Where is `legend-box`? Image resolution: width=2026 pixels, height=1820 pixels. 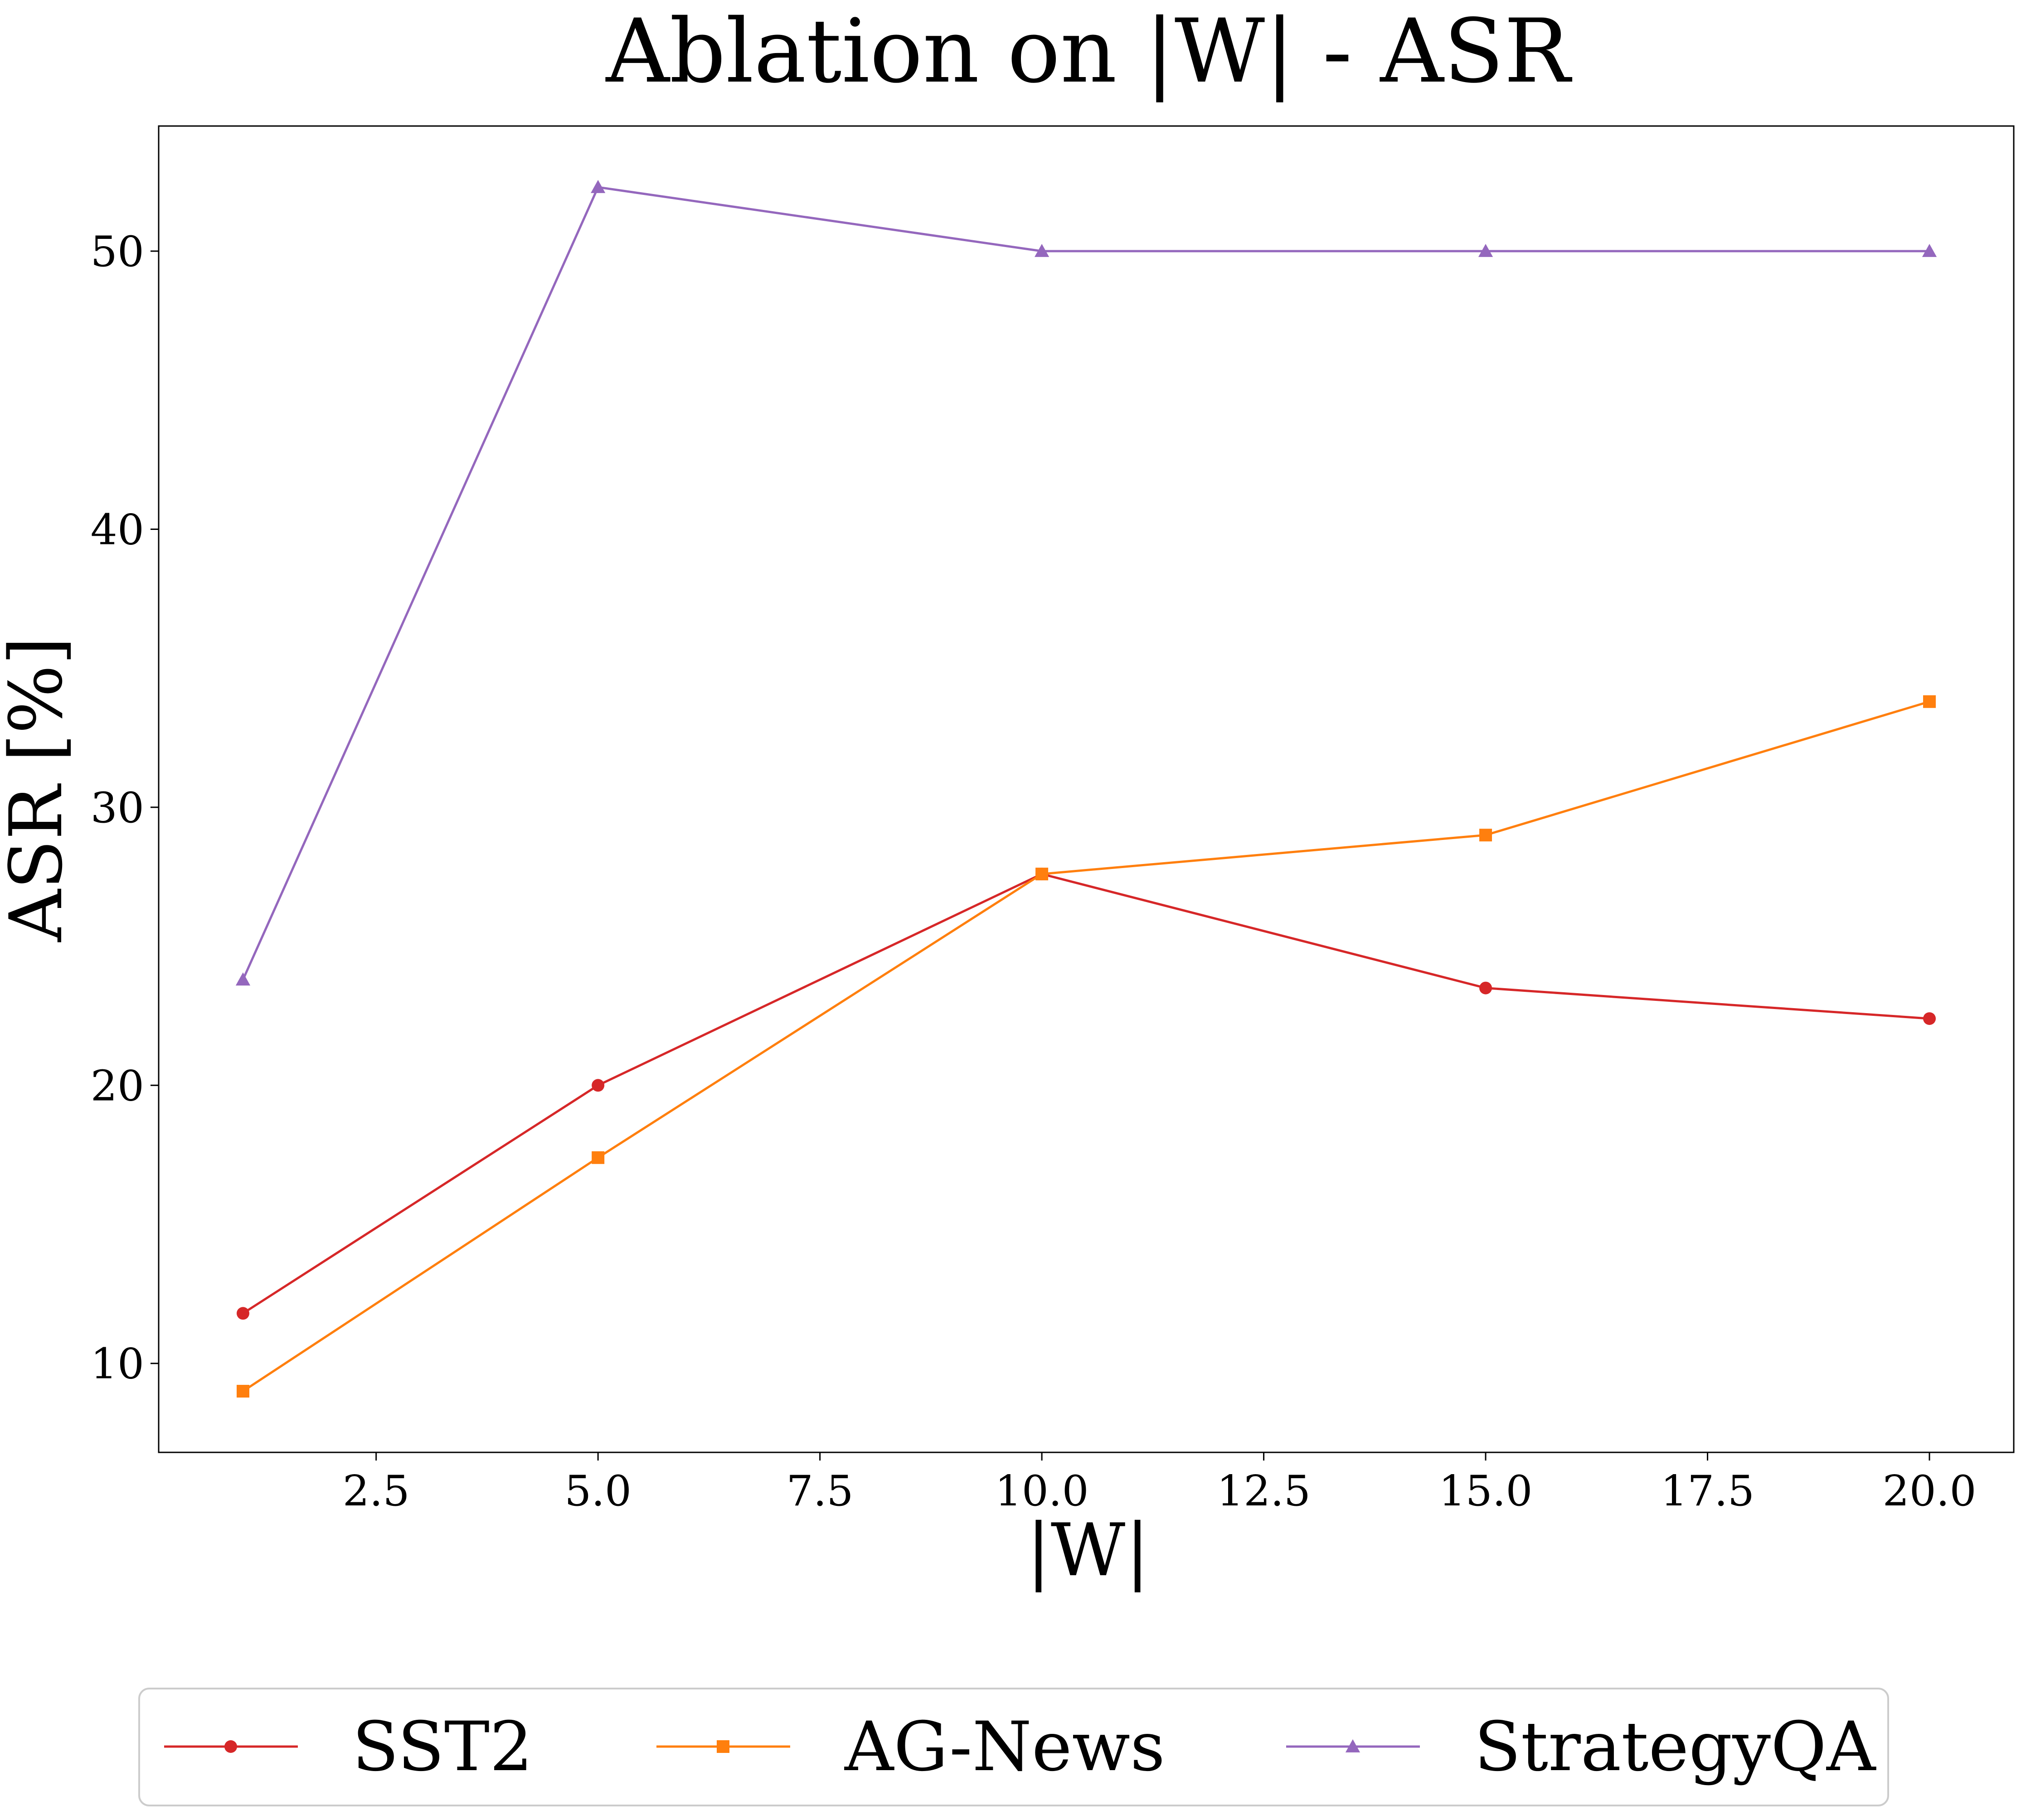 legend-box is located at coordinates (1013, 1747).